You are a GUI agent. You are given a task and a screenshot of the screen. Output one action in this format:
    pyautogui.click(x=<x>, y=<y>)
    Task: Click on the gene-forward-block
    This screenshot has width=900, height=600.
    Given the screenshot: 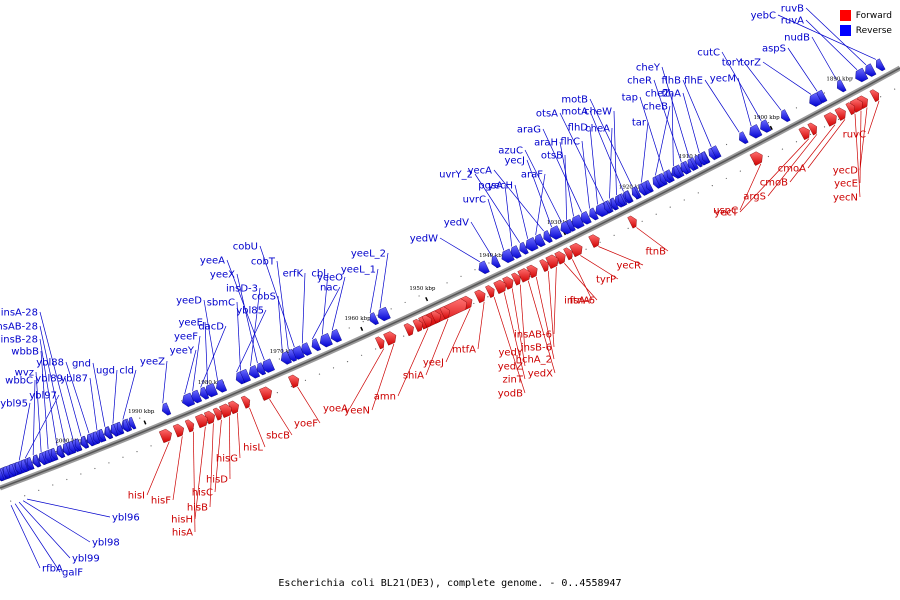 What is the action you would take?
    pyautogui.click(x=444, y=313)
    